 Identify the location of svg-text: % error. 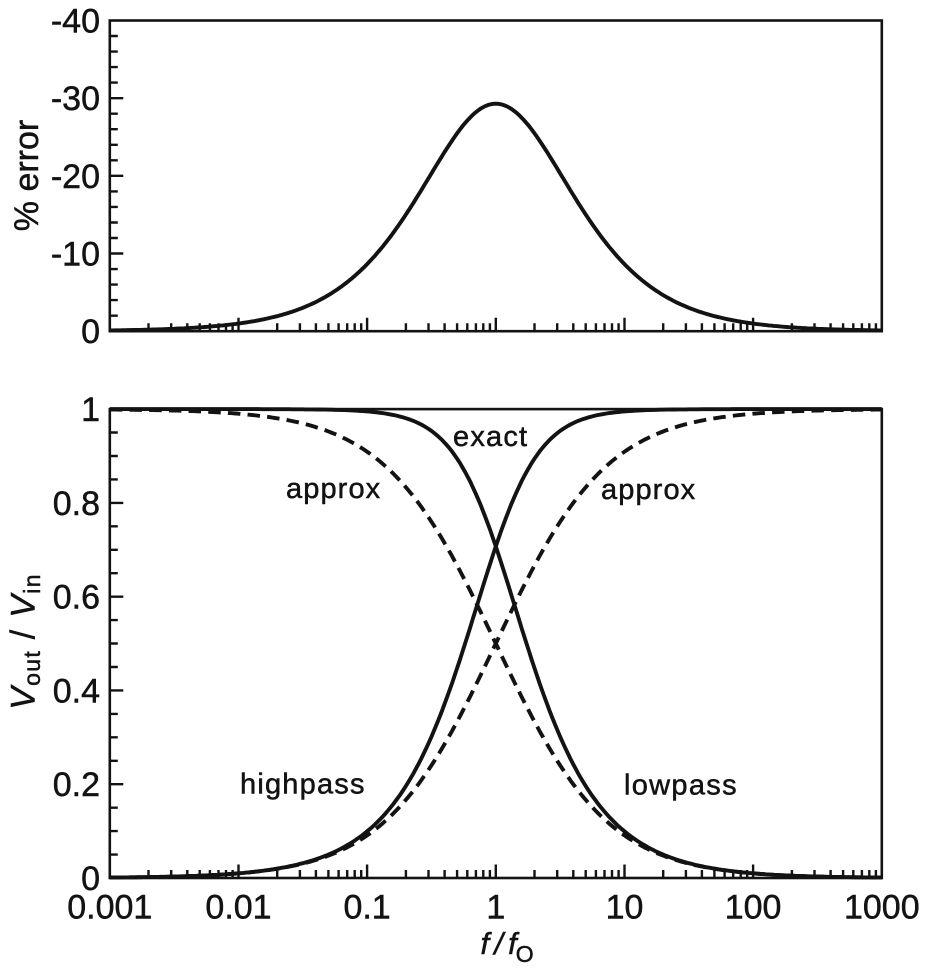
(27, 175).